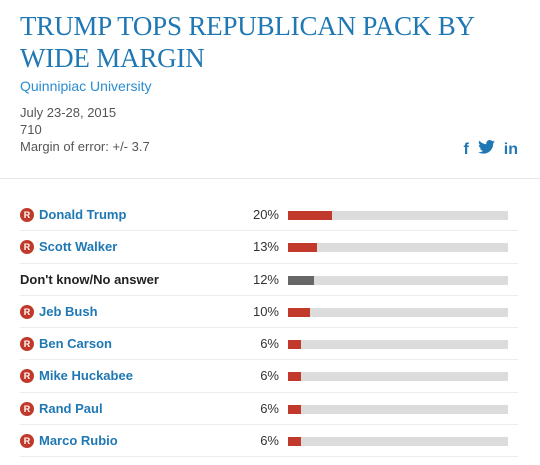 The width and height of the screenshot is (540, 465). I want to click on poll-sample-size: 710, so click(31, 129).